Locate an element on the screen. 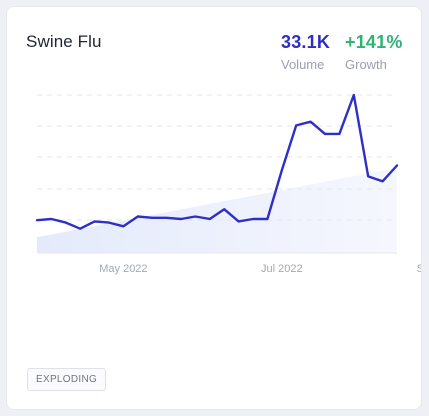 Image resolution: width=429 pixels, height=416 pixels. growth-metric: +141% Growth is located at coordinates (374, 52).